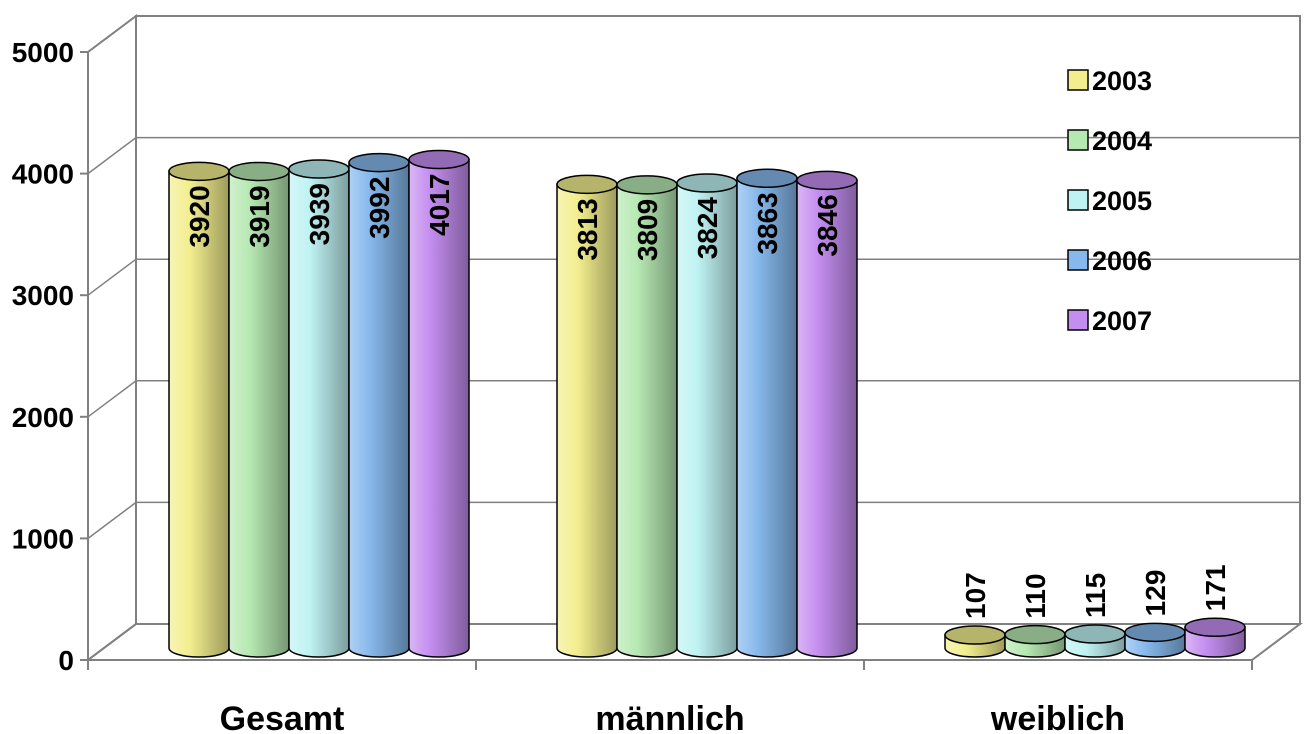 The image size is (1312, 734). What do you see at coordinates (1122, 81) in the screenshot?
I see `legend-label: 2003` at bounding box center [1122, 81].